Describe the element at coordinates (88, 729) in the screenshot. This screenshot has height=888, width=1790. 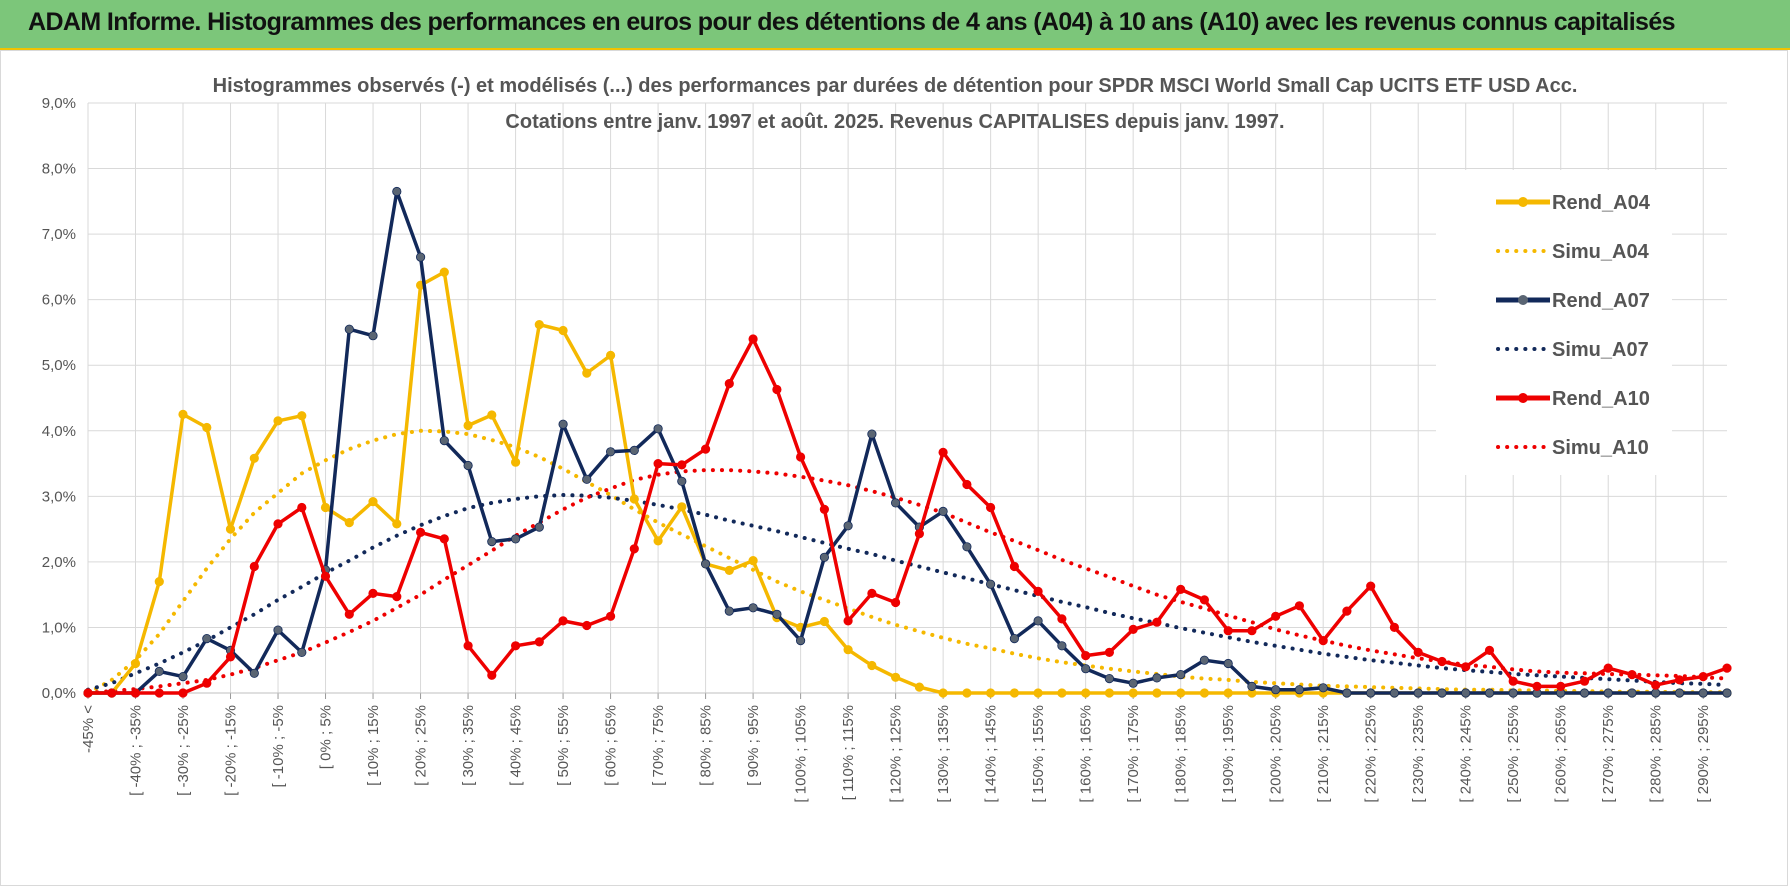
I see `x-tick-label: -45% <` at that location.